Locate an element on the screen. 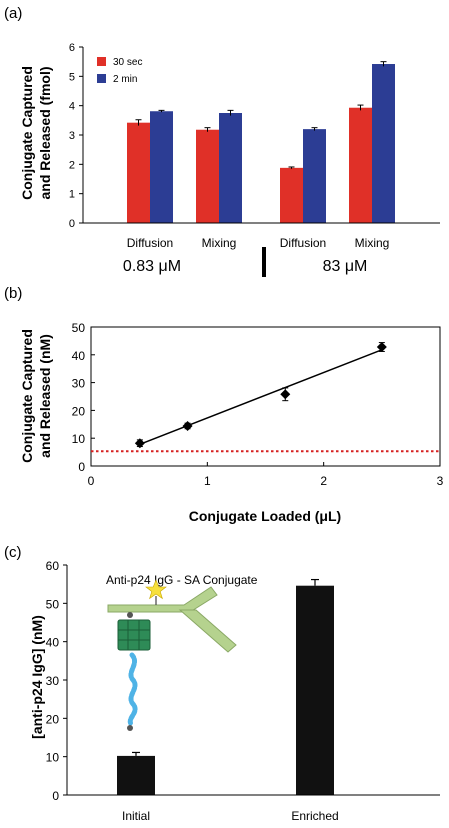 The height and width of the screenshot is (828, 449). ytick-label-b: 20 is located at coordinates (79, 411).